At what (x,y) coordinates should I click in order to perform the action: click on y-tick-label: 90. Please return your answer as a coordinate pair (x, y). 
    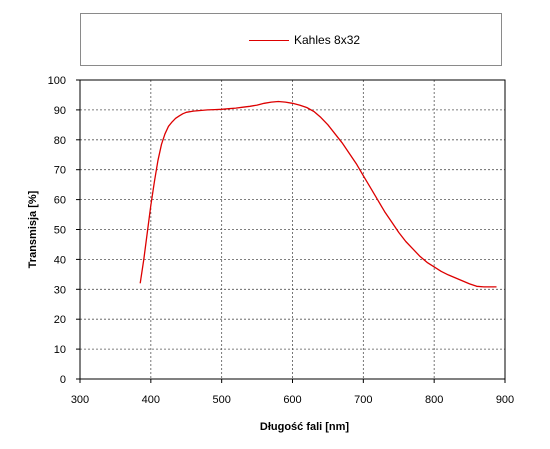
    Looking at the image, I should click on (60, 111).